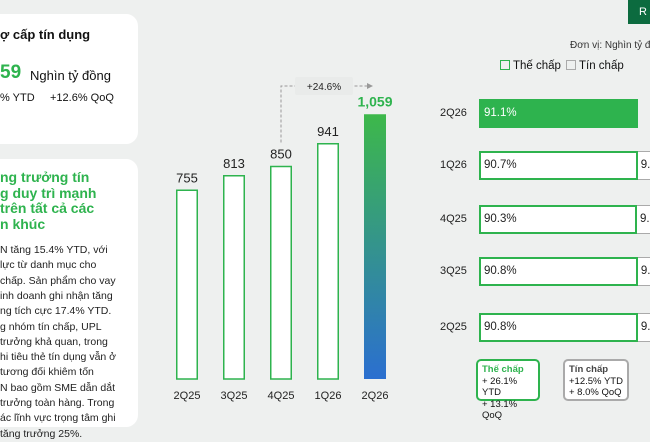  What do you see at coordinates (58, 418) in the screenshot?
I see `card-paragraph-line: ác lĩnh vực trọng tâm ghi` at bounding box center [58, 418].